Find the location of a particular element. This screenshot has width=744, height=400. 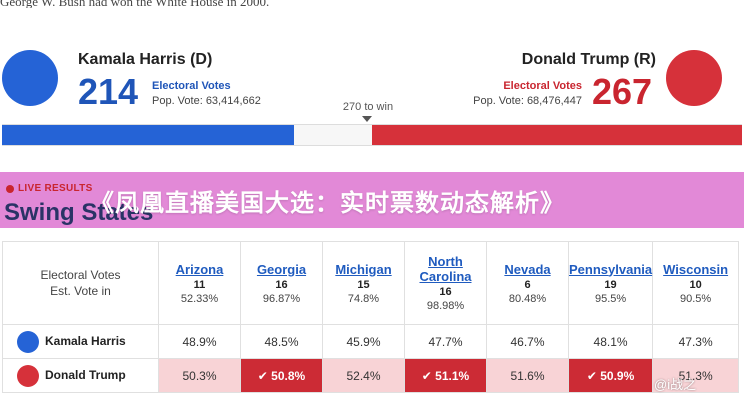

to-win-label: 270 to win is located at coordinates (368, 107).